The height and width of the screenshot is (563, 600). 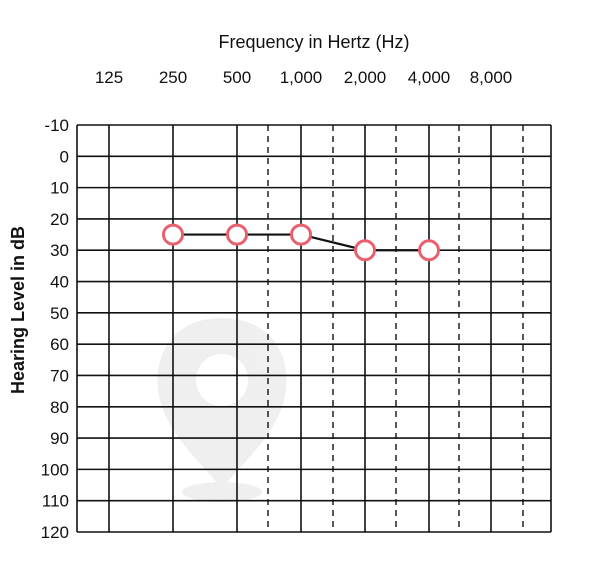 I want to click on chart-title: Frequency in Hertz (Hz), so click(x=313, y=42).